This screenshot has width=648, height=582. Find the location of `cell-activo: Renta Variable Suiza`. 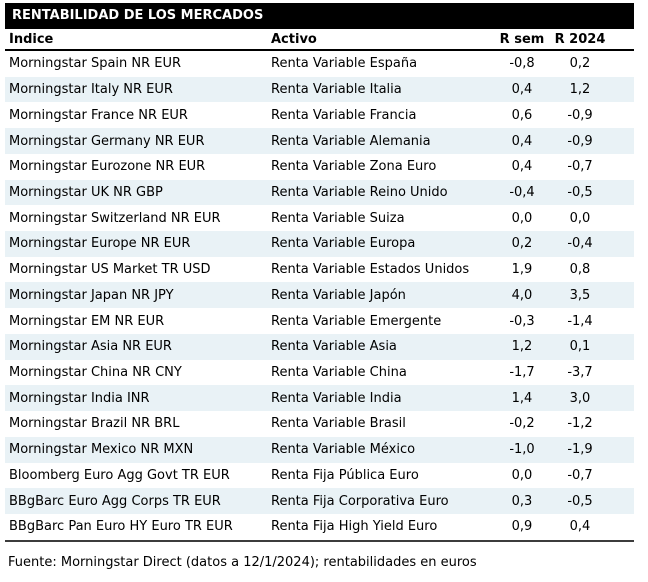

cell-activo: Renta Variable Suiza is located at coordinates (338, 218).